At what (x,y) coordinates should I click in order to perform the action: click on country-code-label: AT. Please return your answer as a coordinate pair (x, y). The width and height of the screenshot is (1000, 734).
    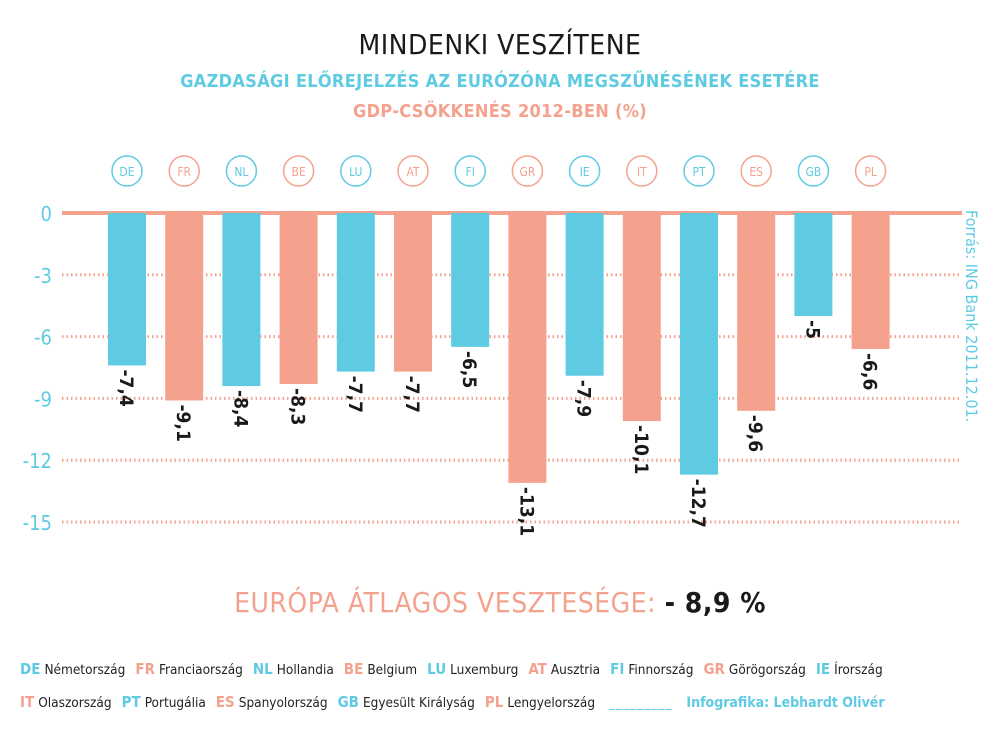
    Looking at the image, I should click on (412, 172).